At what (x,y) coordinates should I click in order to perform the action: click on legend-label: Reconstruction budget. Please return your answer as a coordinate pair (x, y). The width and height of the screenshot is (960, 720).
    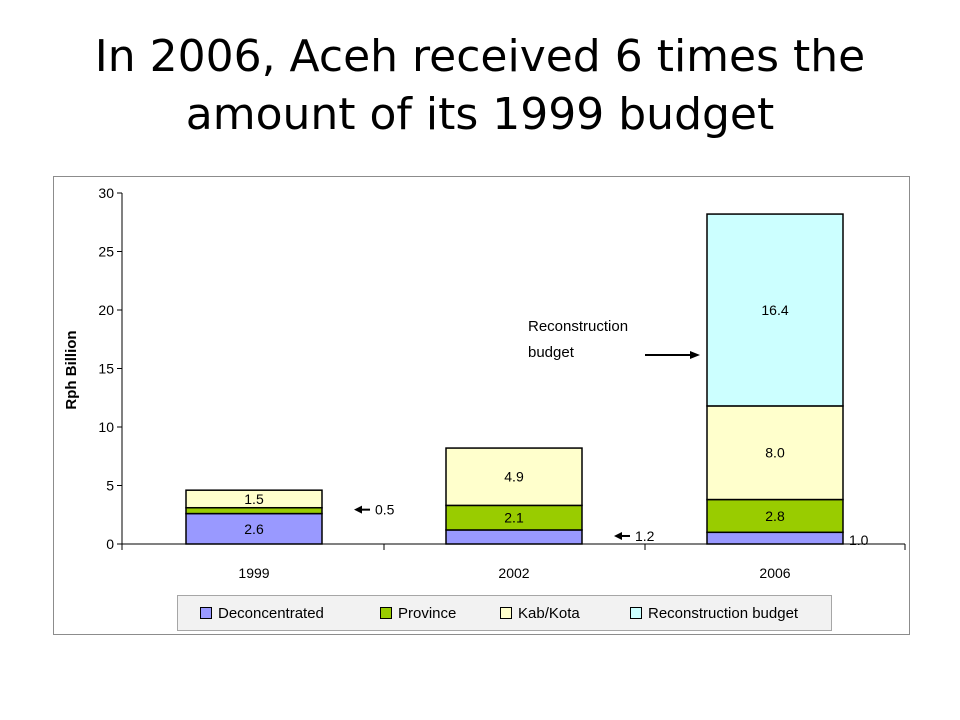
    Looking at the image, I should click on (723, 613).